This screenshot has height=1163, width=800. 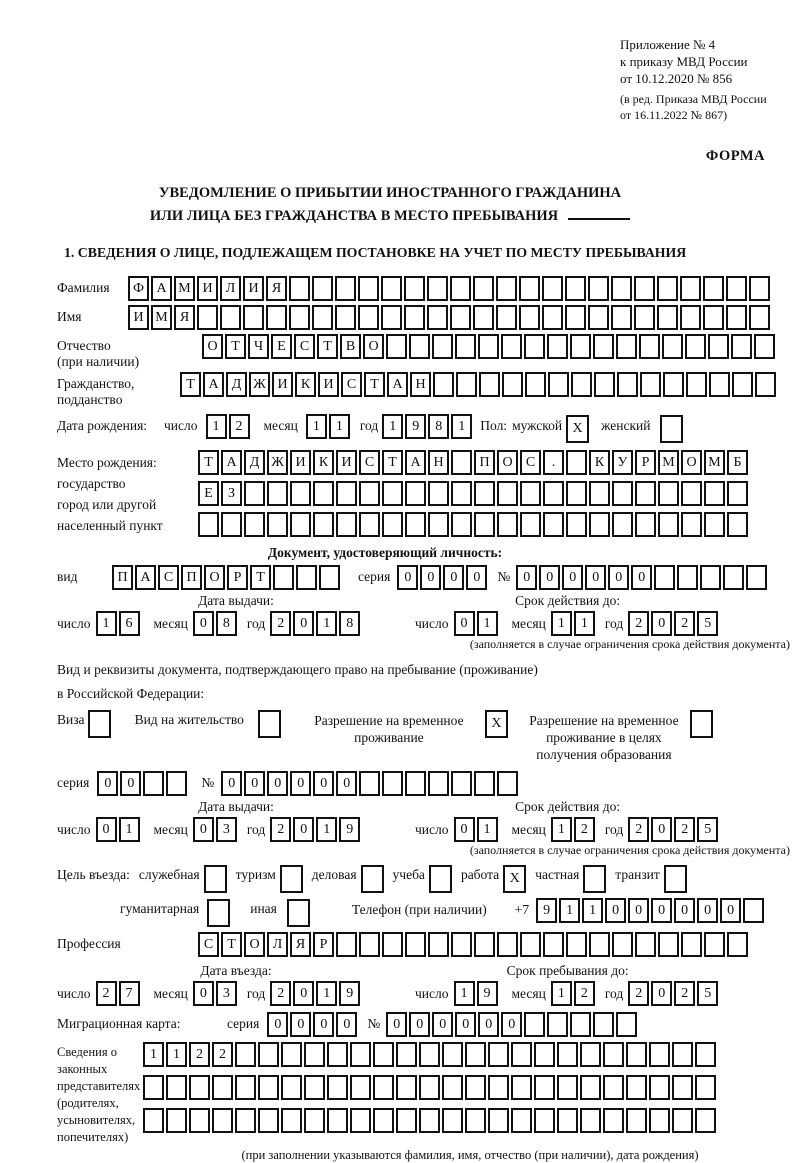 What do you see at coordinates (226, 993) in the screenshot?
I see `form-cell: 3` at bounding box center [226, 993].